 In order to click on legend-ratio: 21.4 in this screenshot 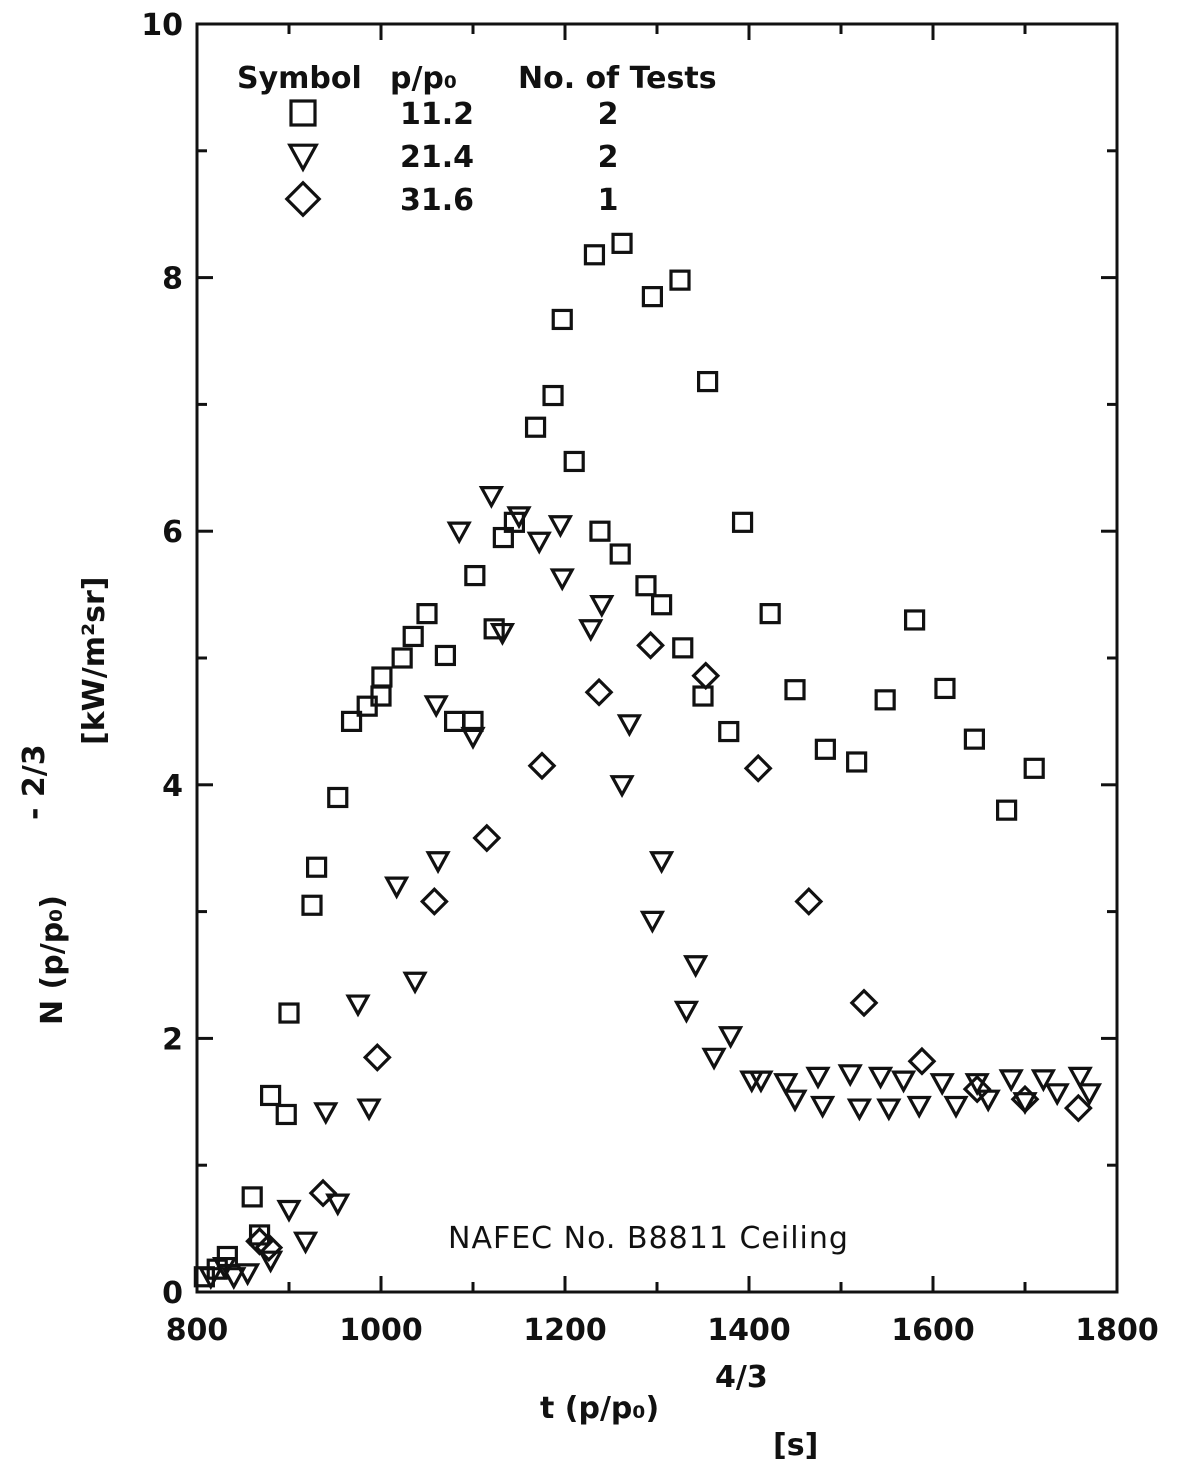, I will do `click(437, 157)`.